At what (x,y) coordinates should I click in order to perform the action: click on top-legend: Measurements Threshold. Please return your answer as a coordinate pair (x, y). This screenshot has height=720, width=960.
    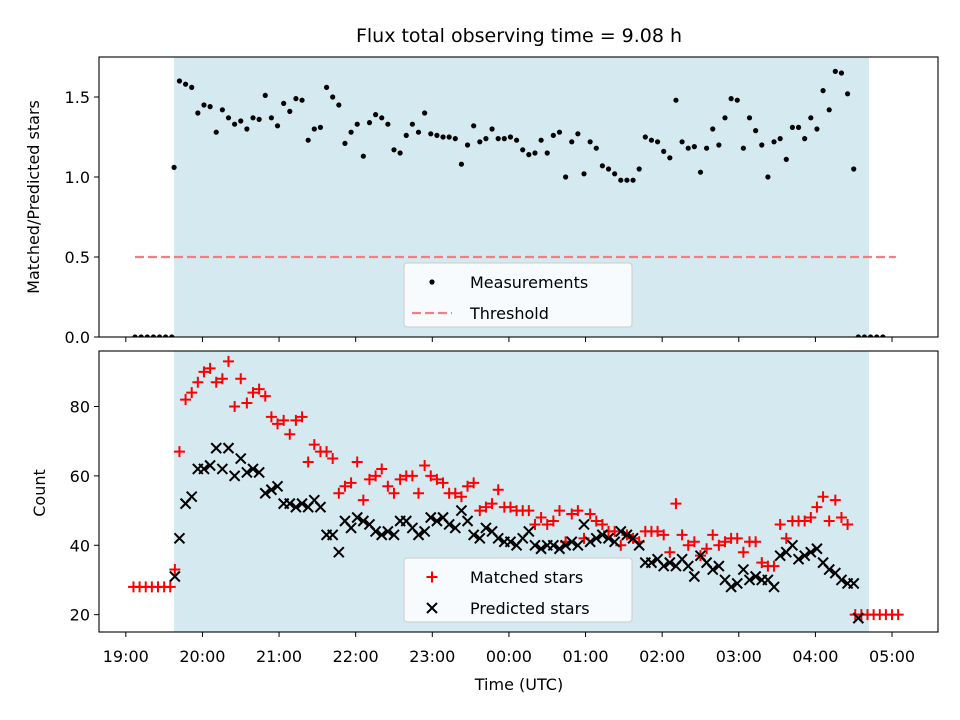
    Looking at the image, I should click on (518, 295).